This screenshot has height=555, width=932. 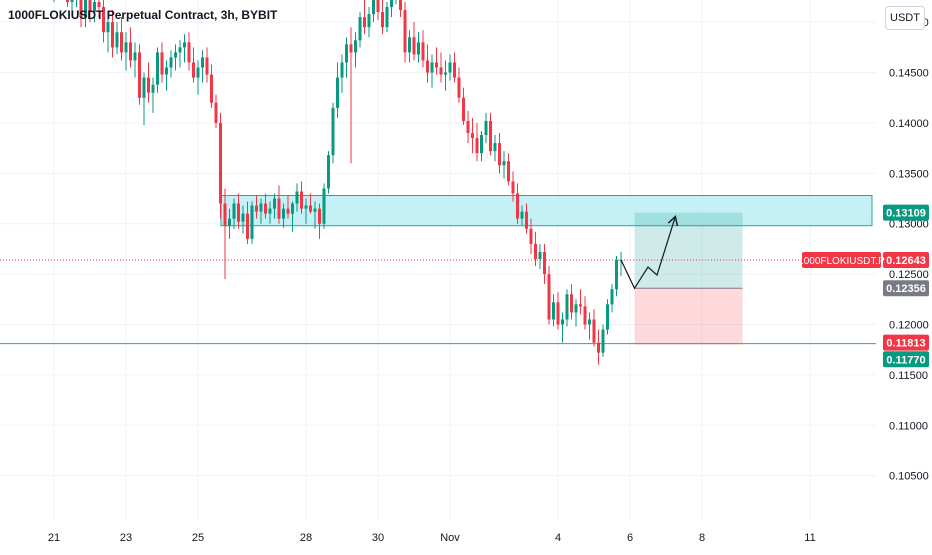 What do you see at coordinates (647, 254) in the screenshot?
I see `projection-path` at bounding box center [647, 254].